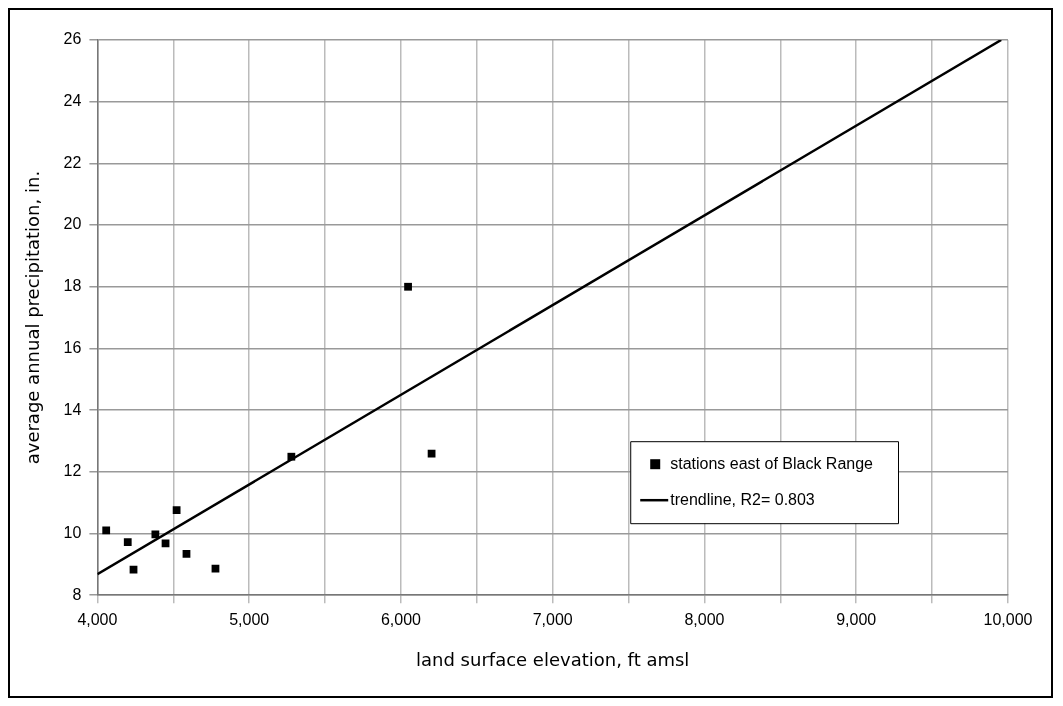 Image resolution: width=1063 pixels, height=706 pixels. Describe the element at coordinates (33, 317) in the screenshot. I see `y-axis-title: average annual precipitation, in.` at that location.